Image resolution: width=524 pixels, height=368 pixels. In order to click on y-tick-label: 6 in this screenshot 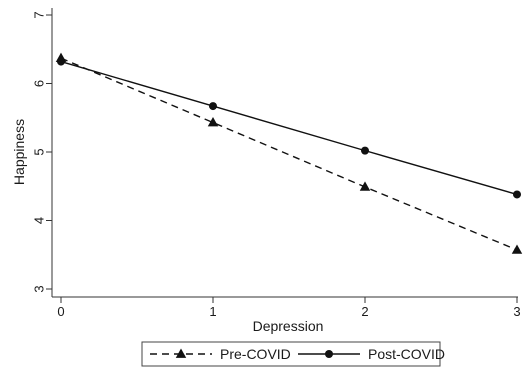, I will do `click(38, 83)`.